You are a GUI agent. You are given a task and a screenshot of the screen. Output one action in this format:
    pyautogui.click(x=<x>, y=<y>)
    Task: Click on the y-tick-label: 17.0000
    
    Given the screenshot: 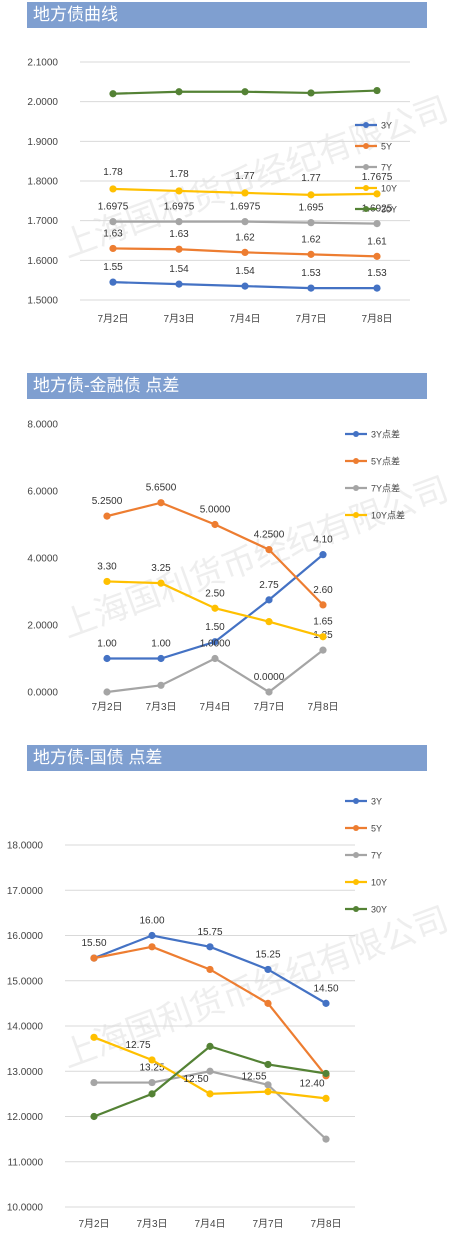 What is the action you would take?
    pyautogui.click(x=25, y=891)
    